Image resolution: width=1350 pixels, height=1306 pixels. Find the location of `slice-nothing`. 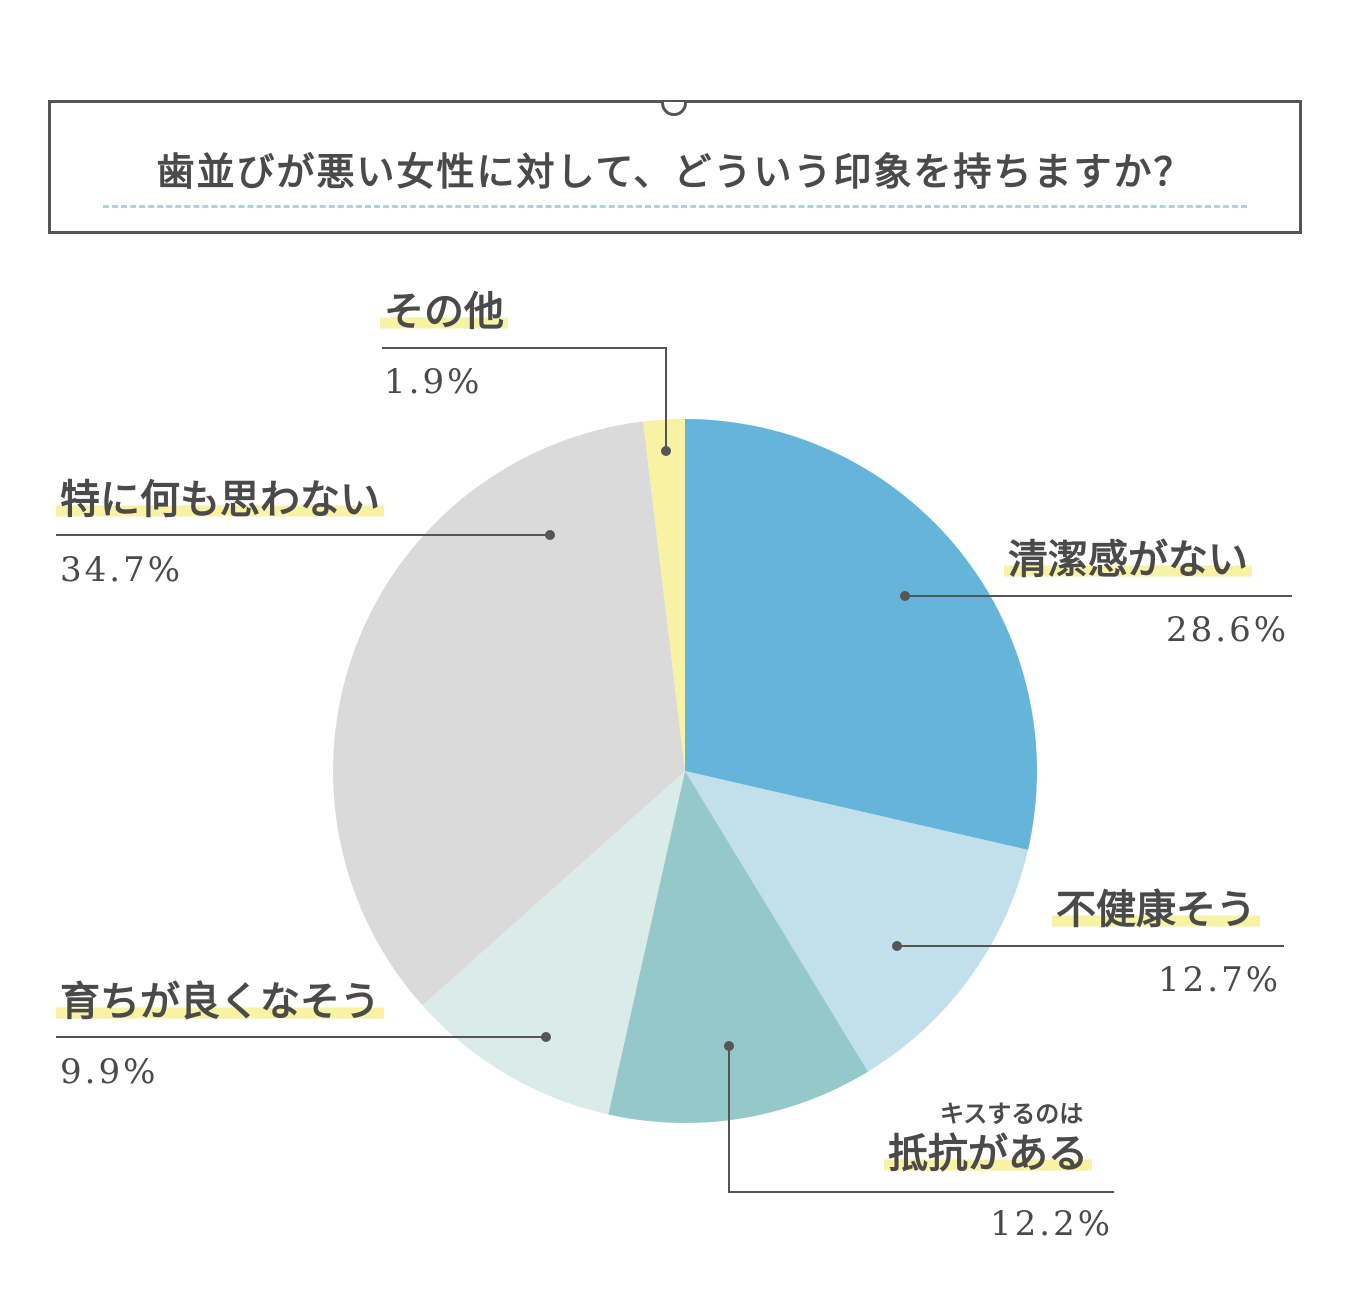

slice-nothing is located at coordinates (508, 713).